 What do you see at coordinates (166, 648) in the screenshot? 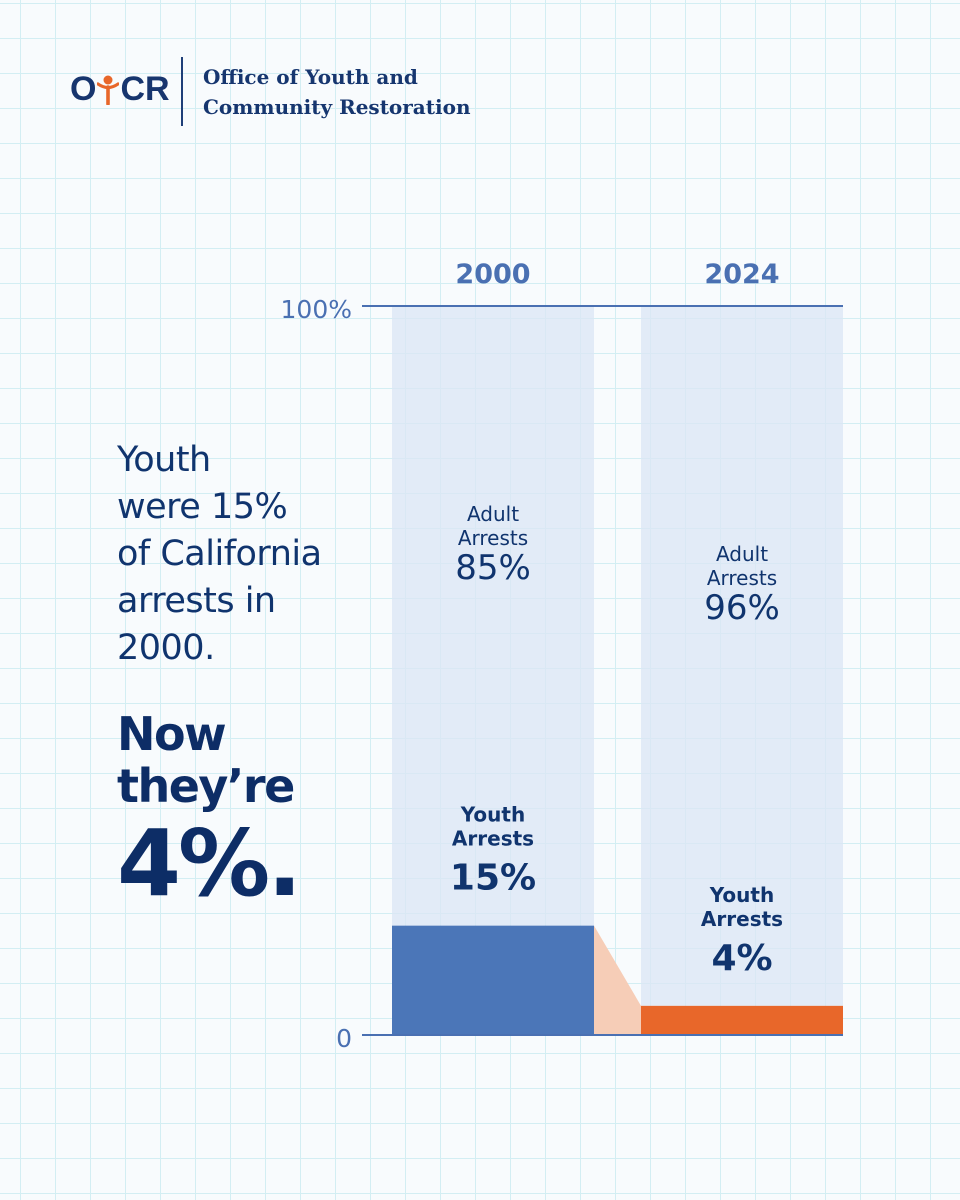
I see `headline-line5: 2000.` at bounding box center [166, 648].